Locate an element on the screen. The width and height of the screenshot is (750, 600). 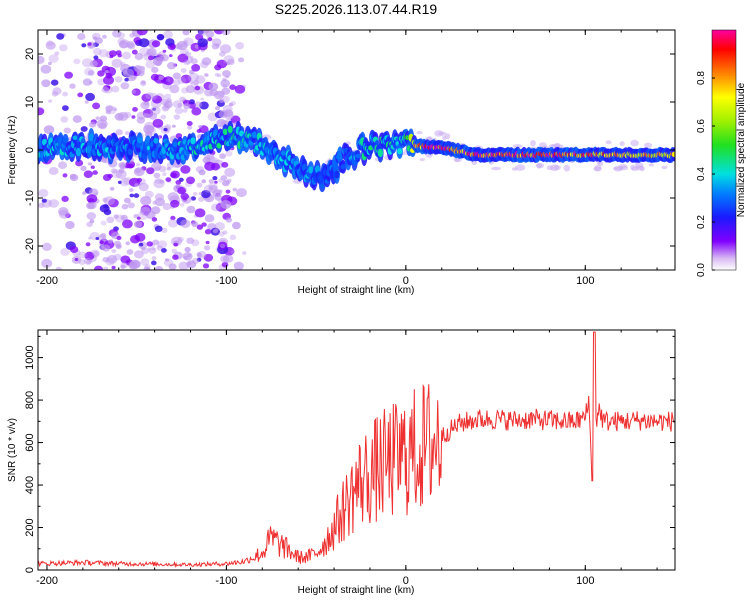
spectrogram-ridge is located at coordinates (356, 156).